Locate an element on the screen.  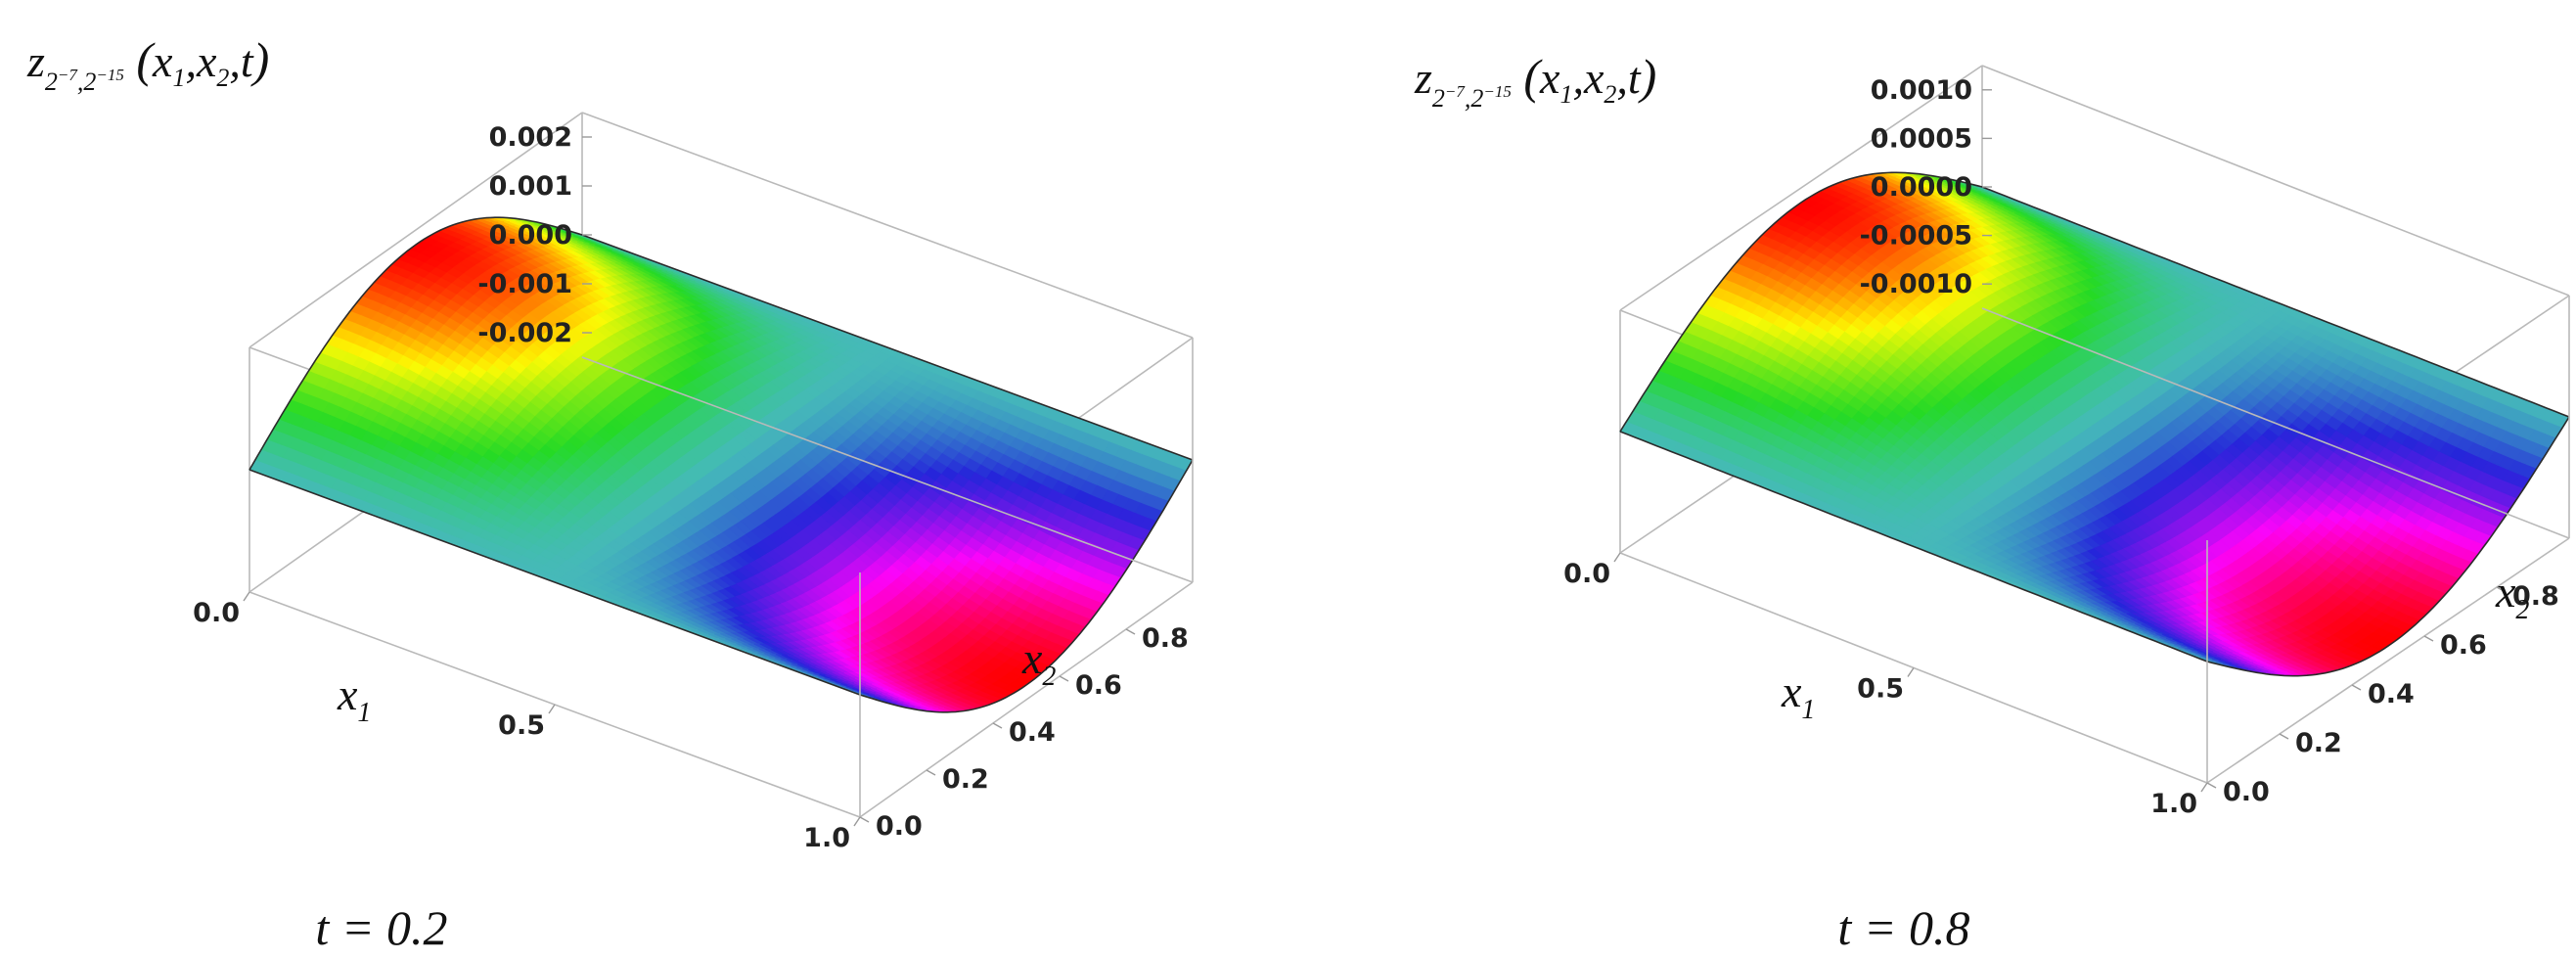
surface-edge-x2-max is located at coordinates (887, 348).